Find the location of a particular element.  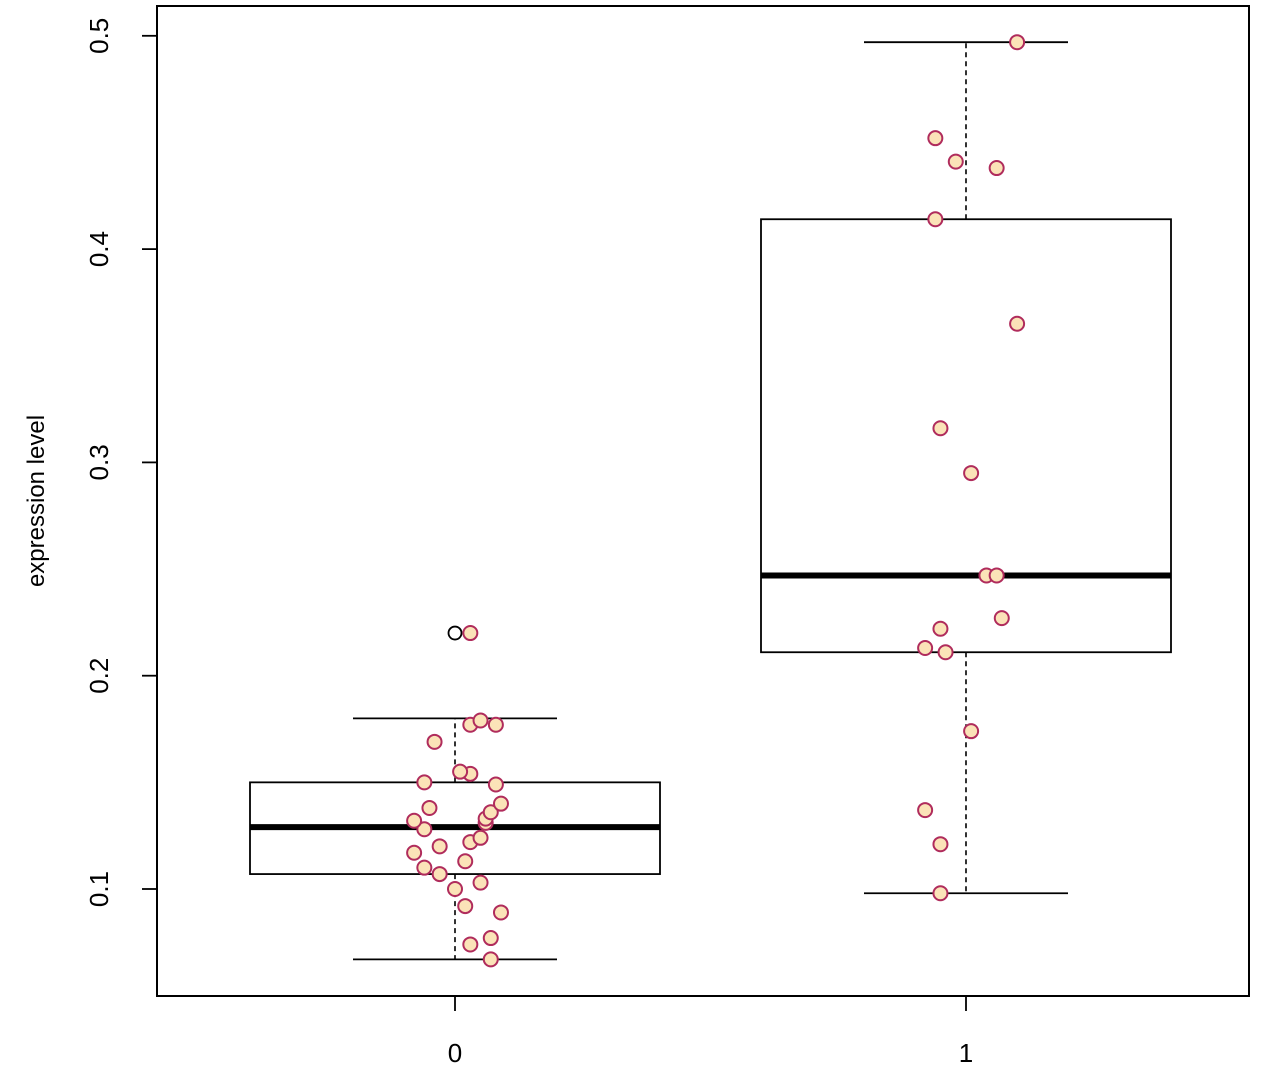

outlier-point is located at coordinates (455, 633).